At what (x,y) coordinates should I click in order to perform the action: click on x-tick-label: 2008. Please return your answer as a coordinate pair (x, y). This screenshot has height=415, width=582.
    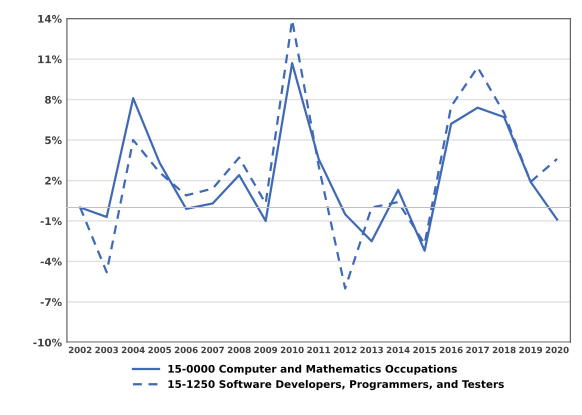
    Looking at the image, I should click on (239, 350).